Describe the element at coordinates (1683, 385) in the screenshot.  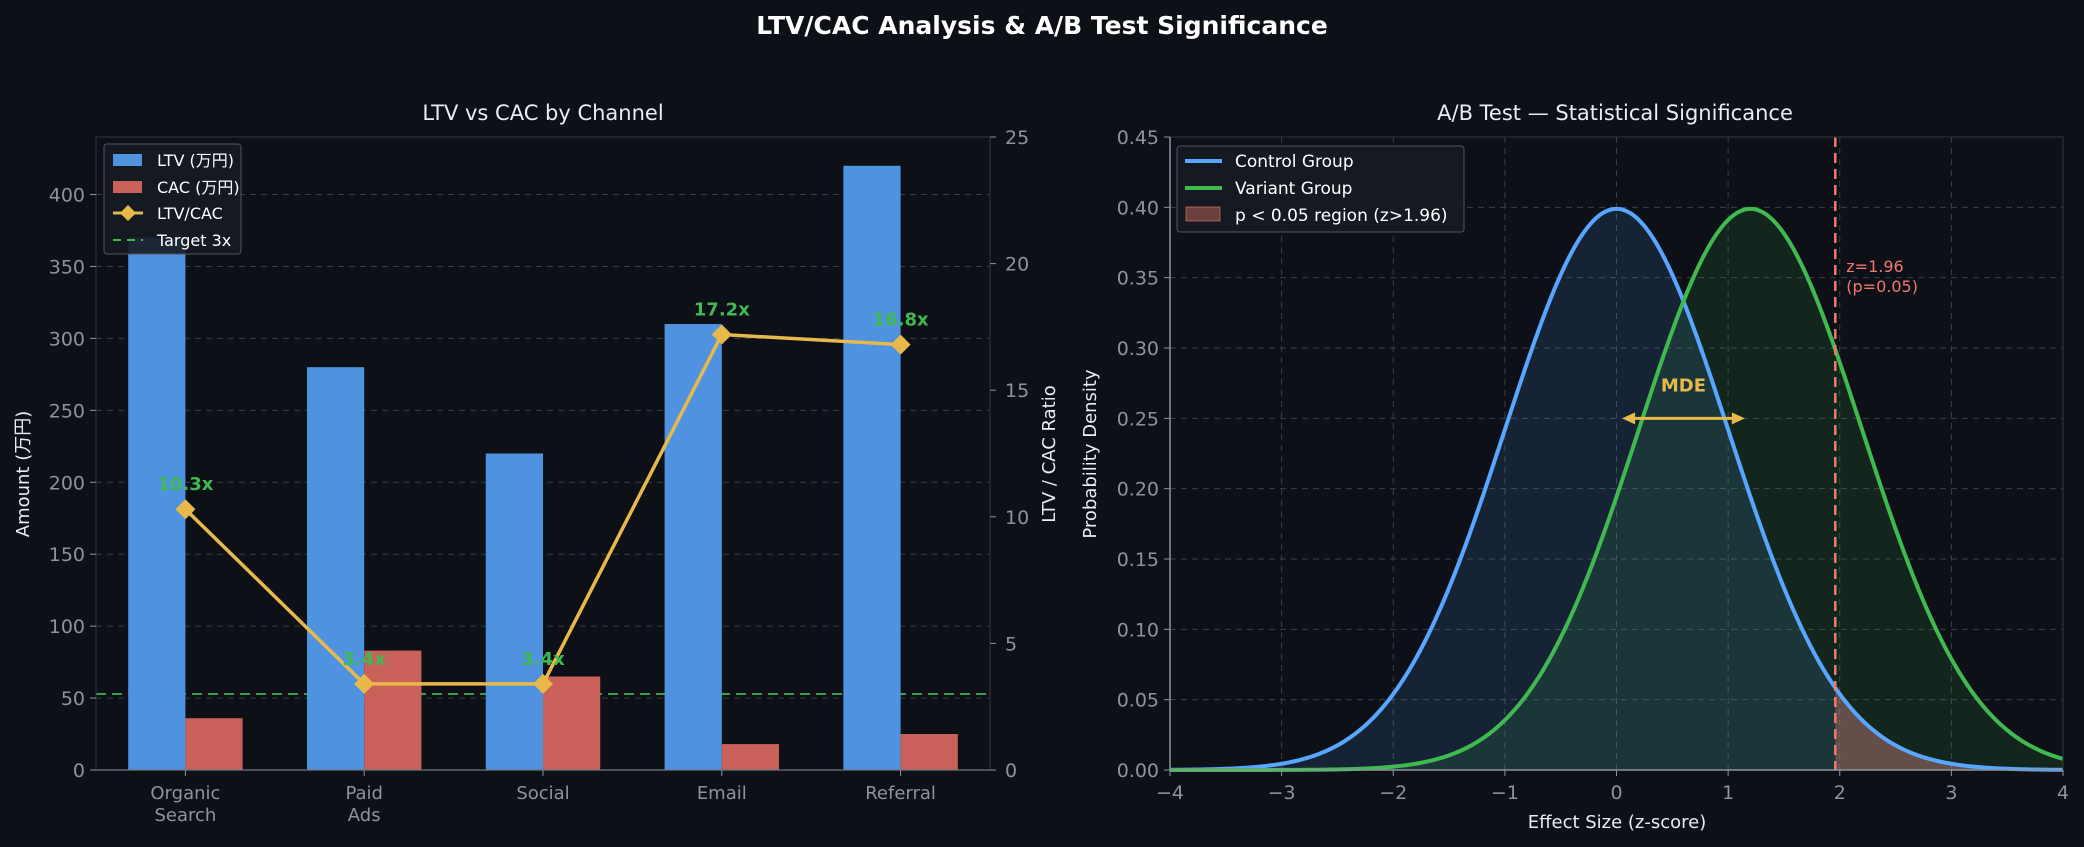
I see `mde-label: MDE` at that location.